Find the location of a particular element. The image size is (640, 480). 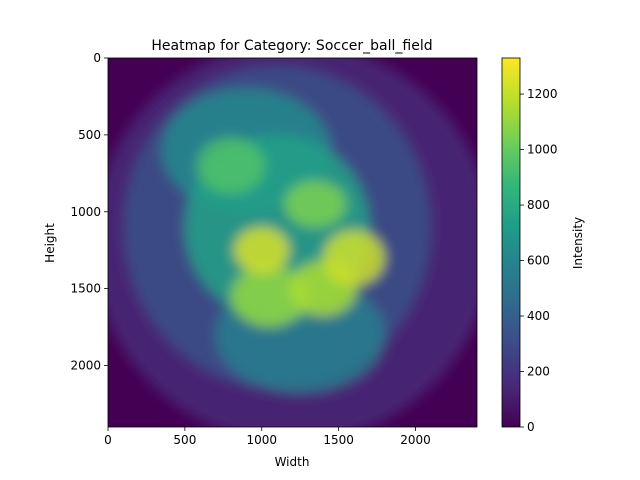

y-tick-label: 500 is located at coordinates (89, 135).